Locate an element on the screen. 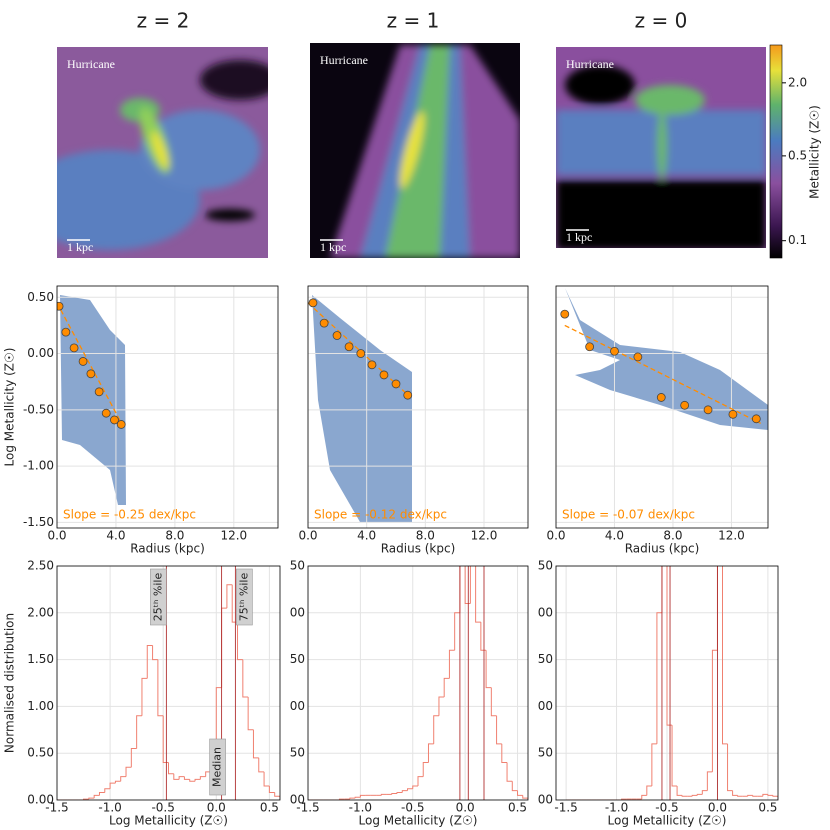 This screenshot has height=830, width=830. percentile-label: Median is located at coordinates (217, 767).